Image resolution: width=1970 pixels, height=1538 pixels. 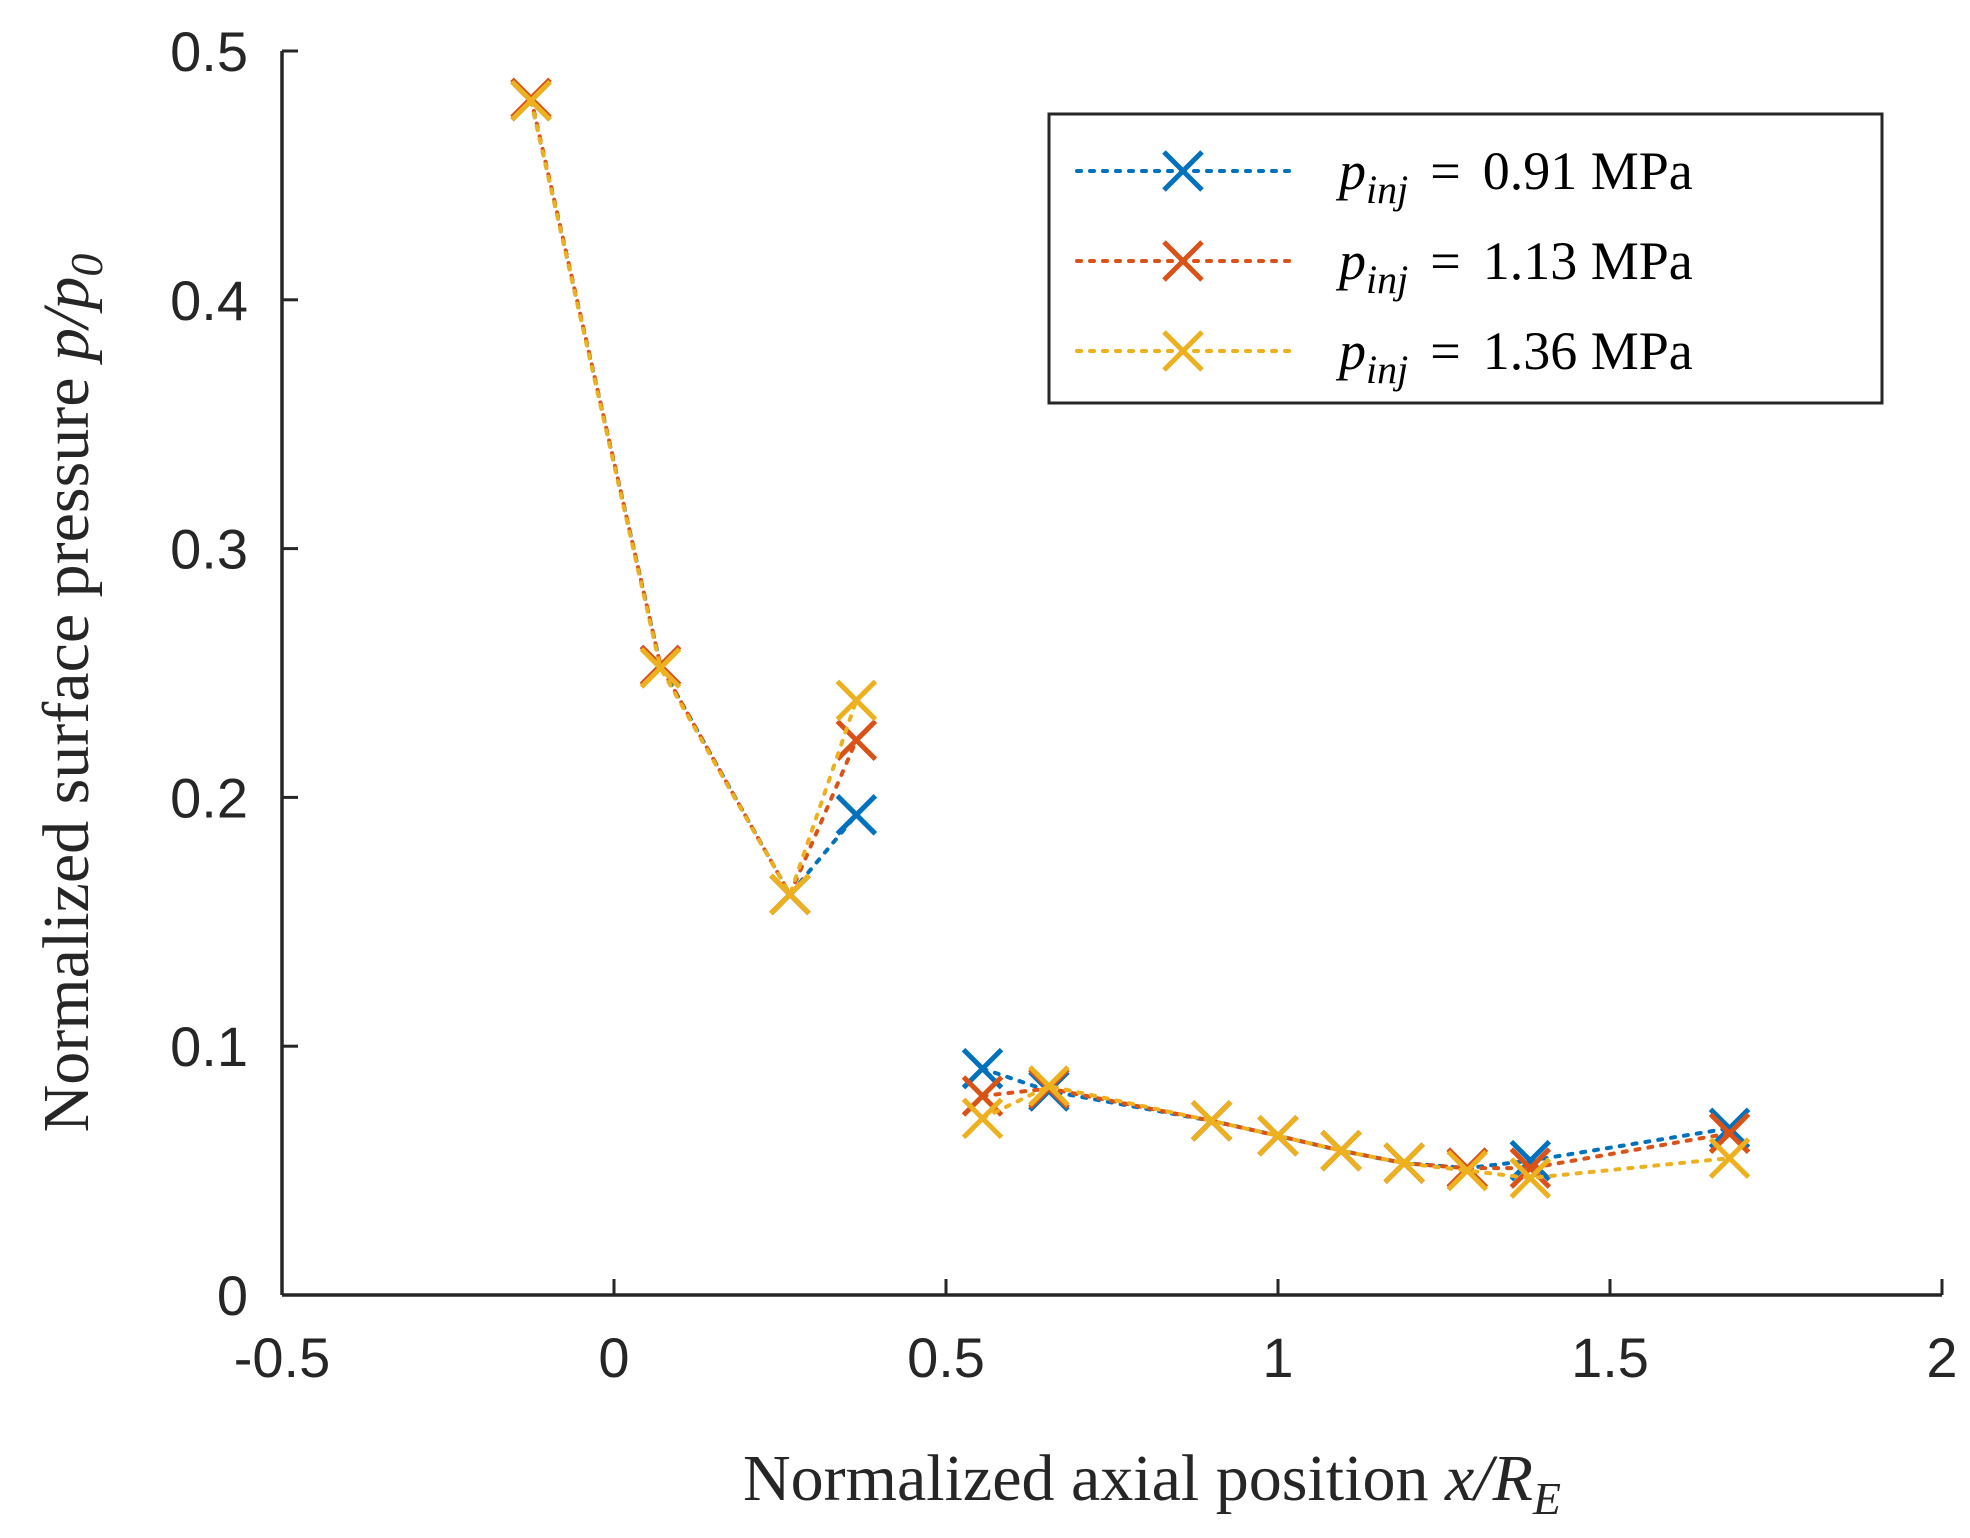 I want to click on y-tick-label: 0.5, so click(x=209, y=51).